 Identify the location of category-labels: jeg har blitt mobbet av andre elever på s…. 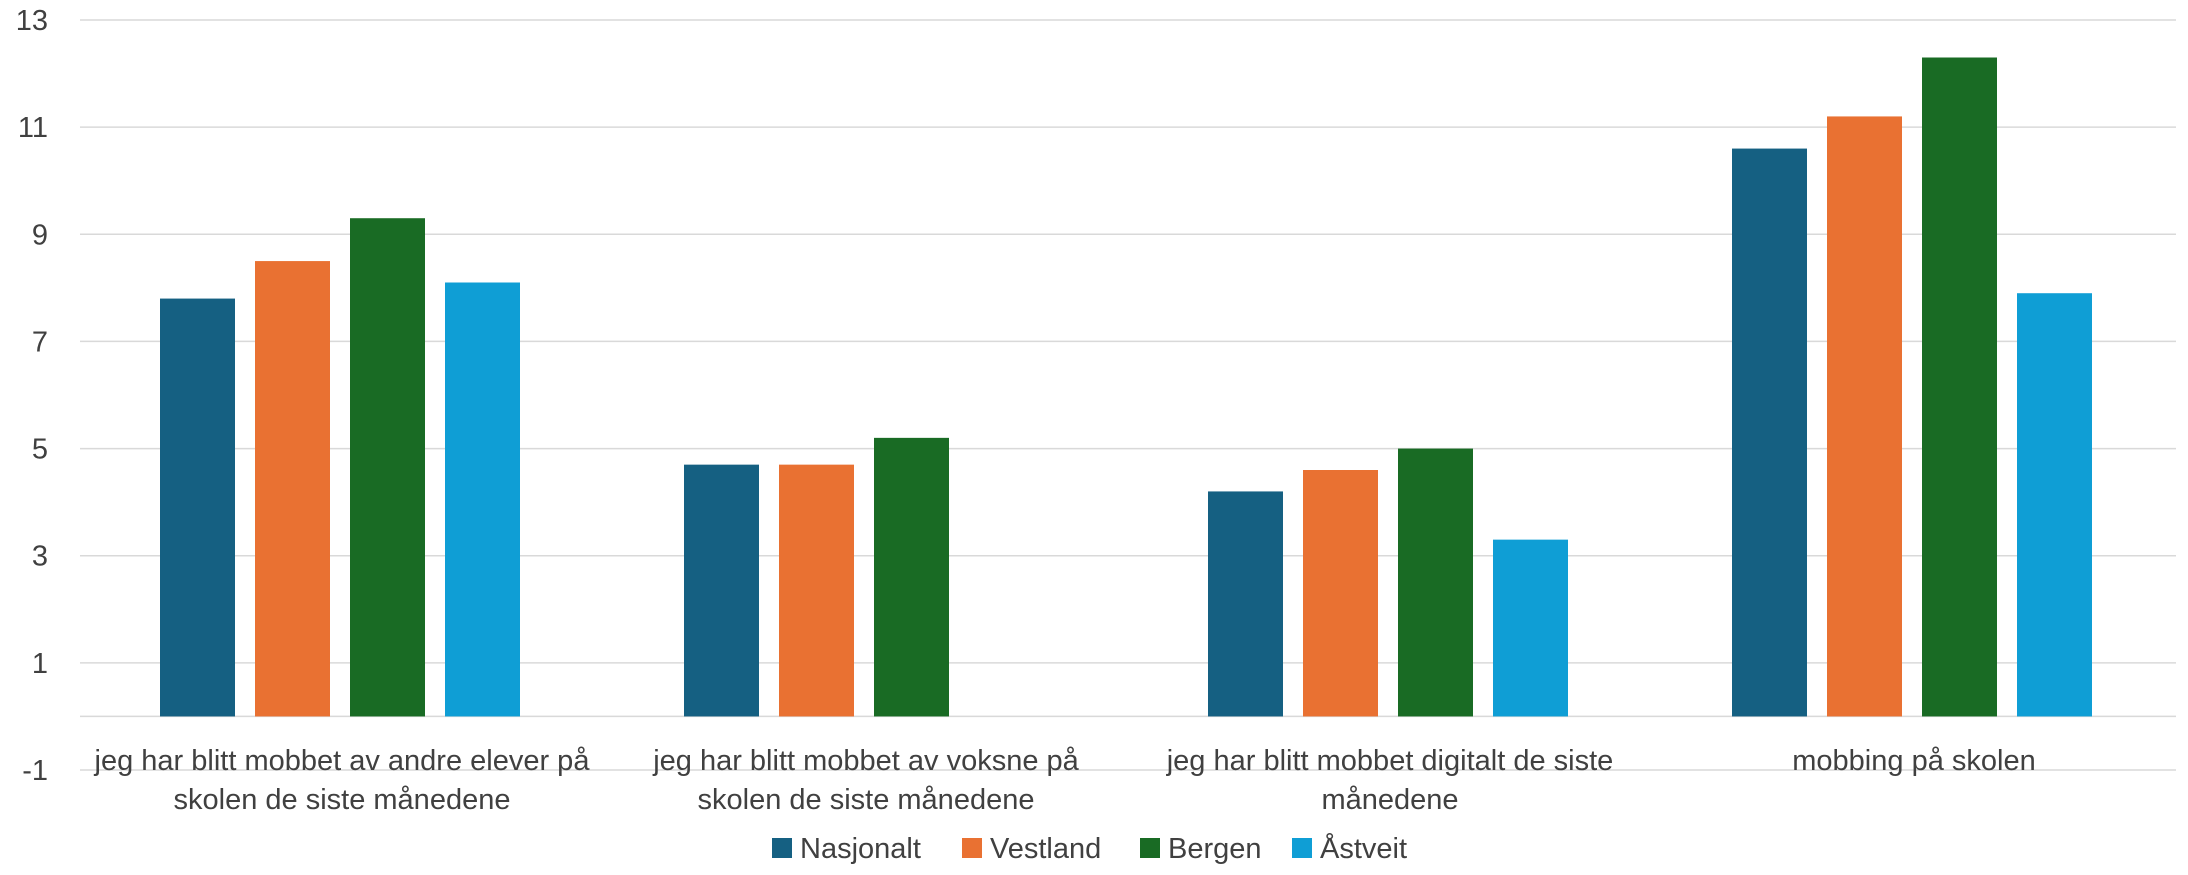
(1065, 780).